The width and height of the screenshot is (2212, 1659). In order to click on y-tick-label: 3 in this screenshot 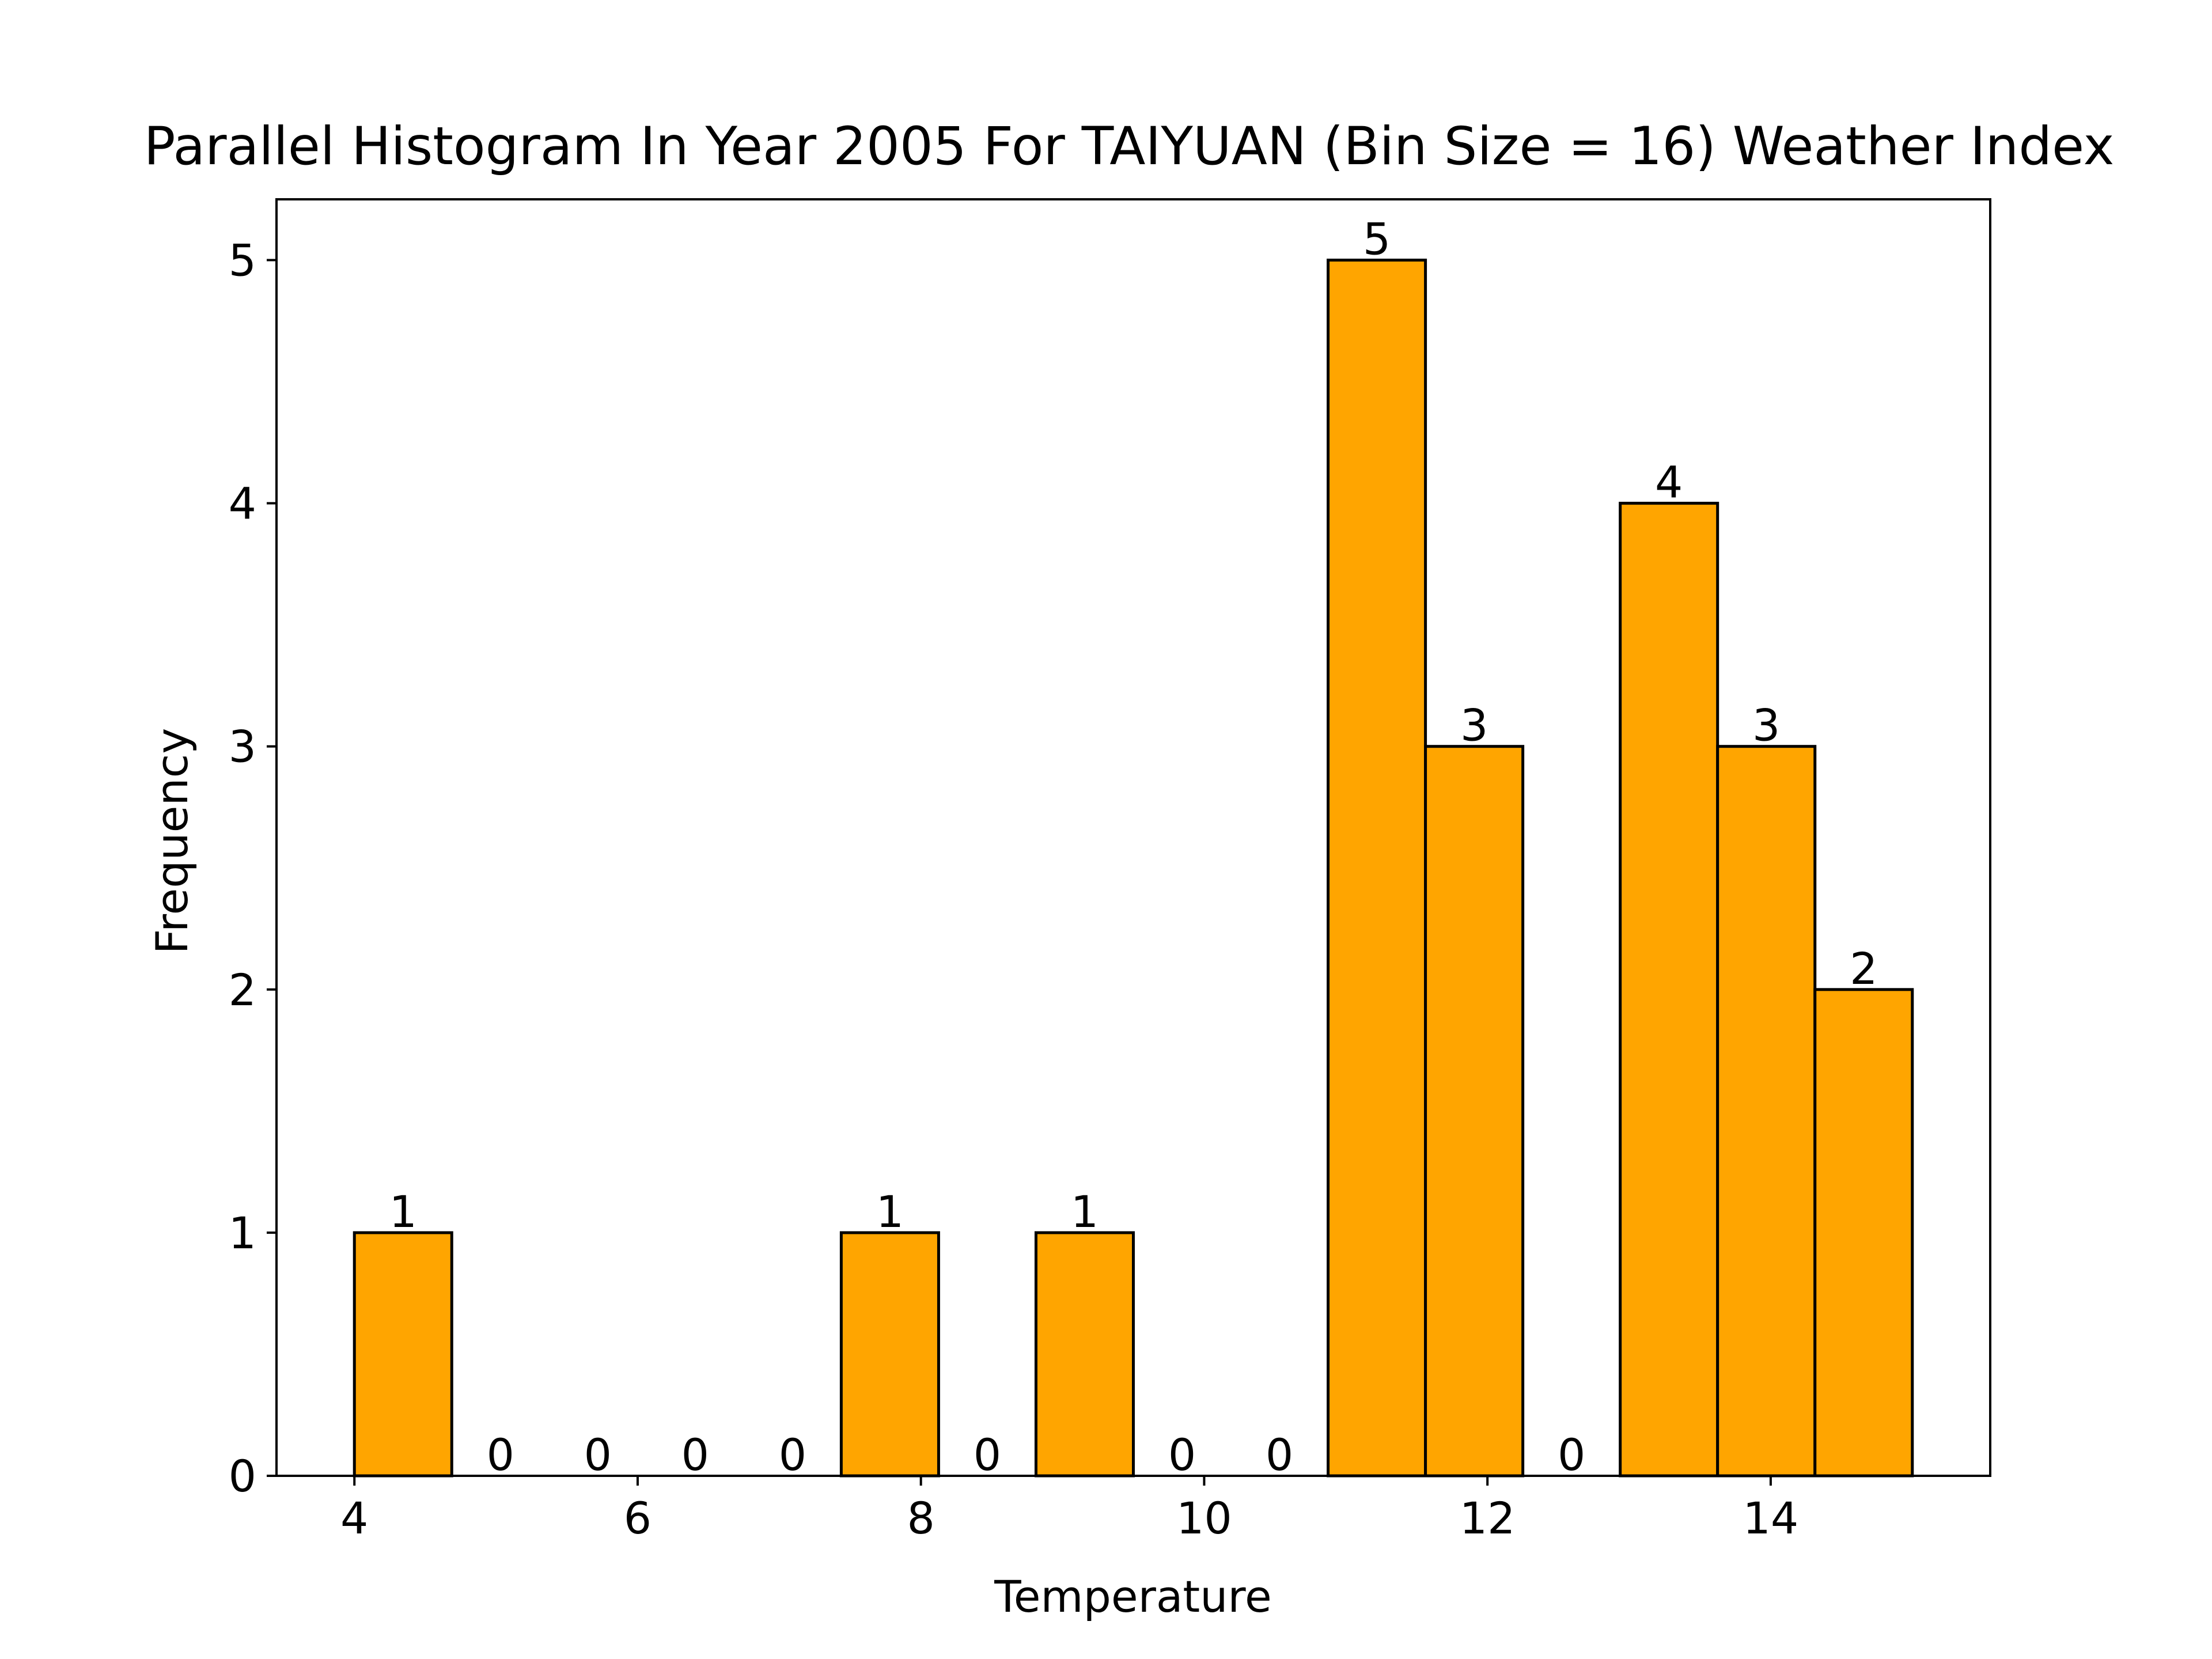, I will do `click(242, 746)`.